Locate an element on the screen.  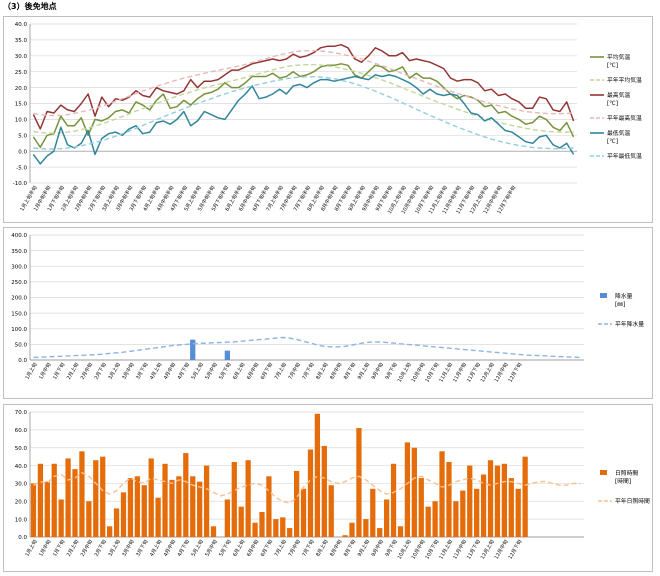
y-tick-label: 200.0 is located at coordinates (19, 299).